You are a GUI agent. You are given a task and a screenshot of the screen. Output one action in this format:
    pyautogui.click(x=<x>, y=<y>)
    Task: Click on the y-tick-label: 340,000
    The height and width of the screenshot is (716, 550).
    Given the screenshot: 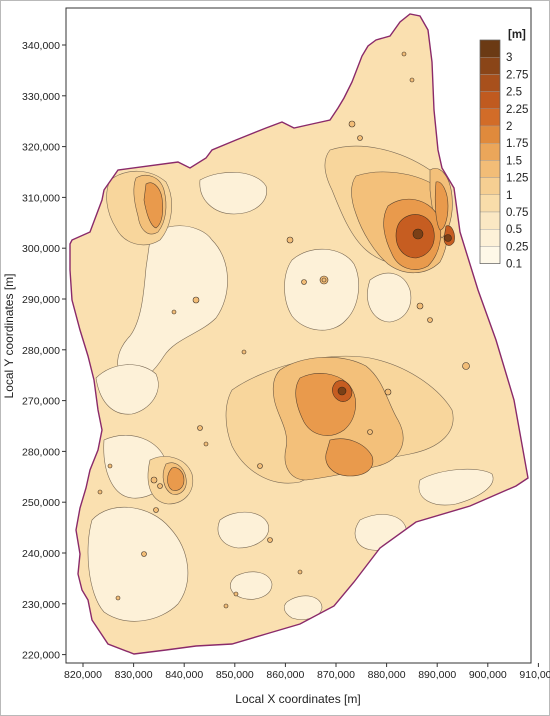 What is the action you would take?
    pyautogui.click(x=41, y=46)
    